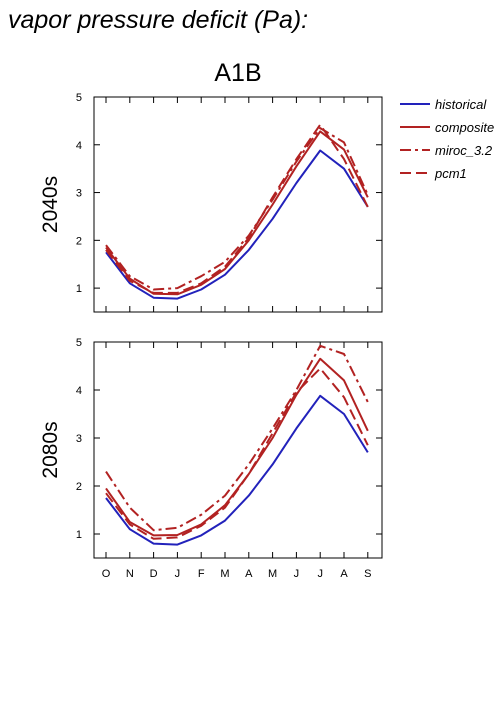 This screenshot has height=709, width=501. I want to click on figure-title: vapor pressure deficit (Pa):, so click(158, 20).